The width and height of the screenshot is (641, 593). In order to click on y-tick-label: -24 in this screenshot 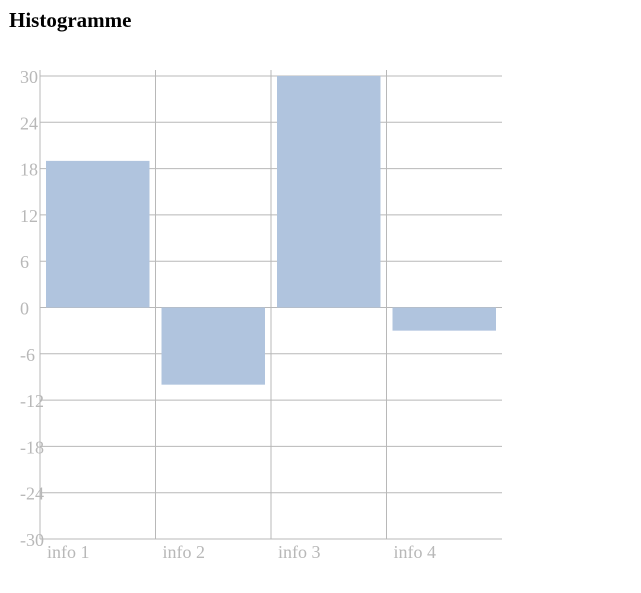, I will do `click(32, 494)`.